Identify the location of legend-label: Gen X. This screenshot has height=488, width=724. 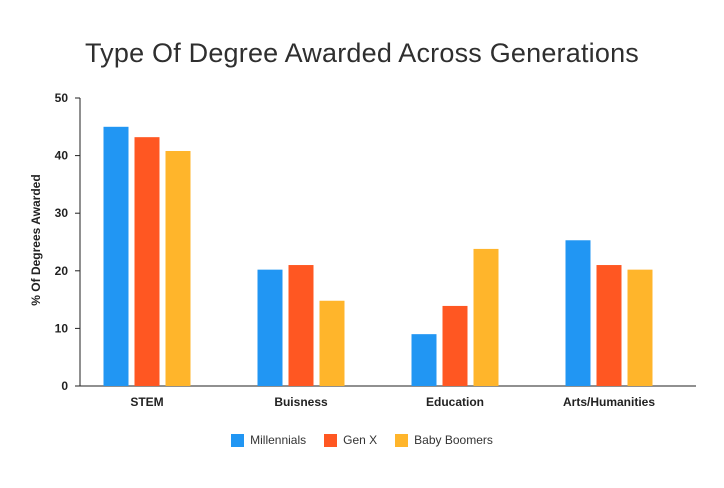
(360, 440).